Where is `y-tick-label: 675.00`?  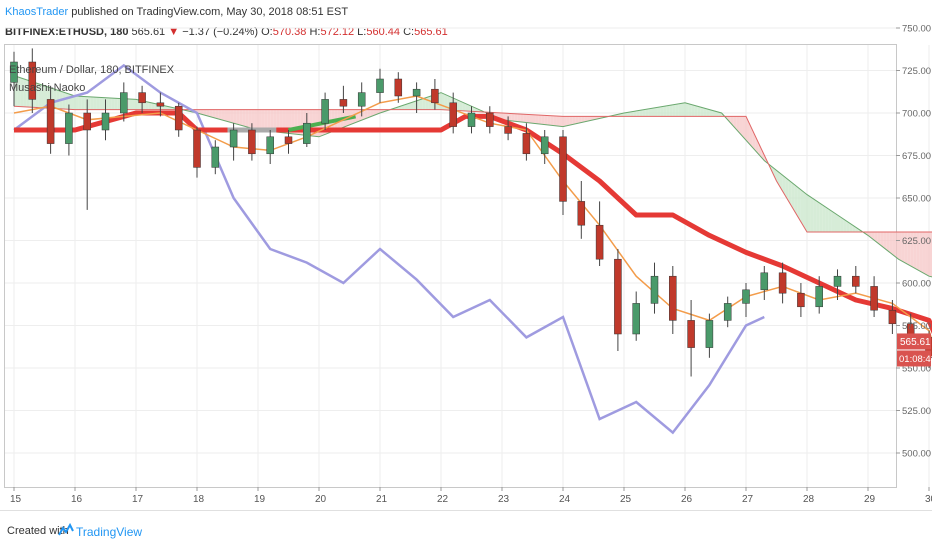 y-tick-label: 675.00 is located at coordinates (916, 156).